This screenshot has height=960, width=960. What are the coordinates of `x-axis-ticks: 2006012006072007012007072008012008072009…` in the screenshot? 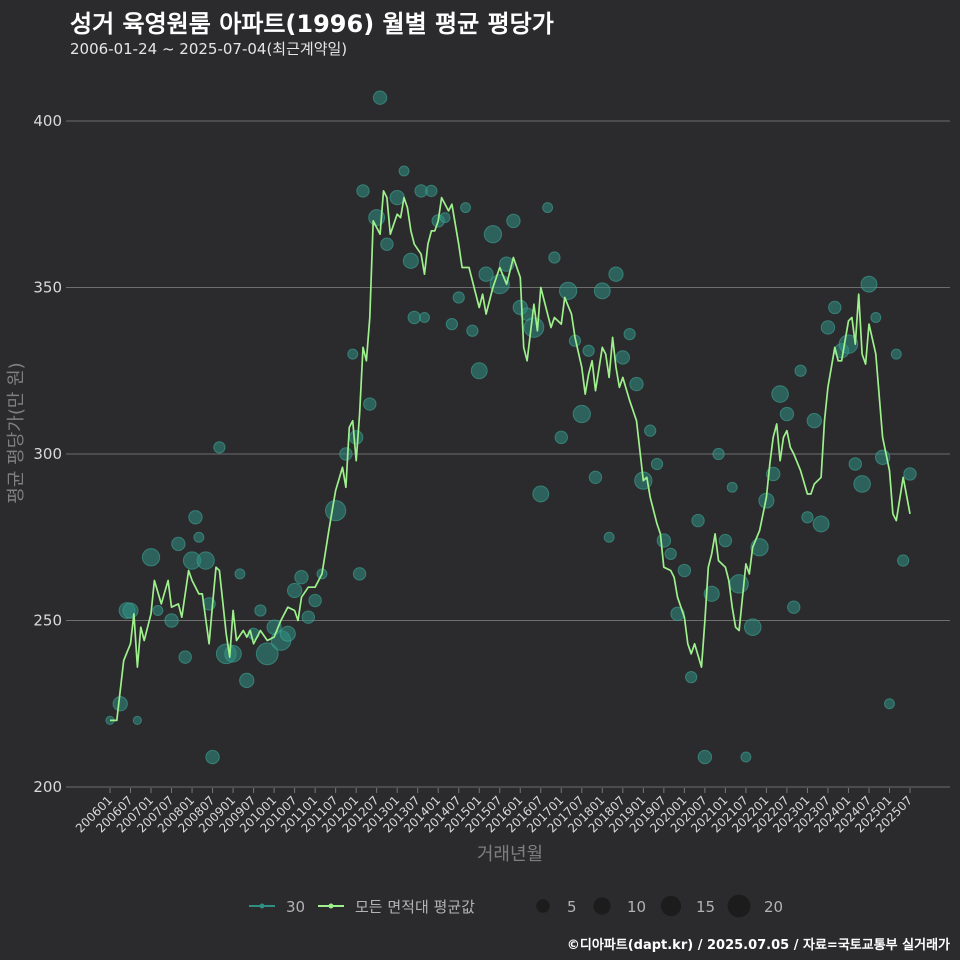 It's located at (494, 812).